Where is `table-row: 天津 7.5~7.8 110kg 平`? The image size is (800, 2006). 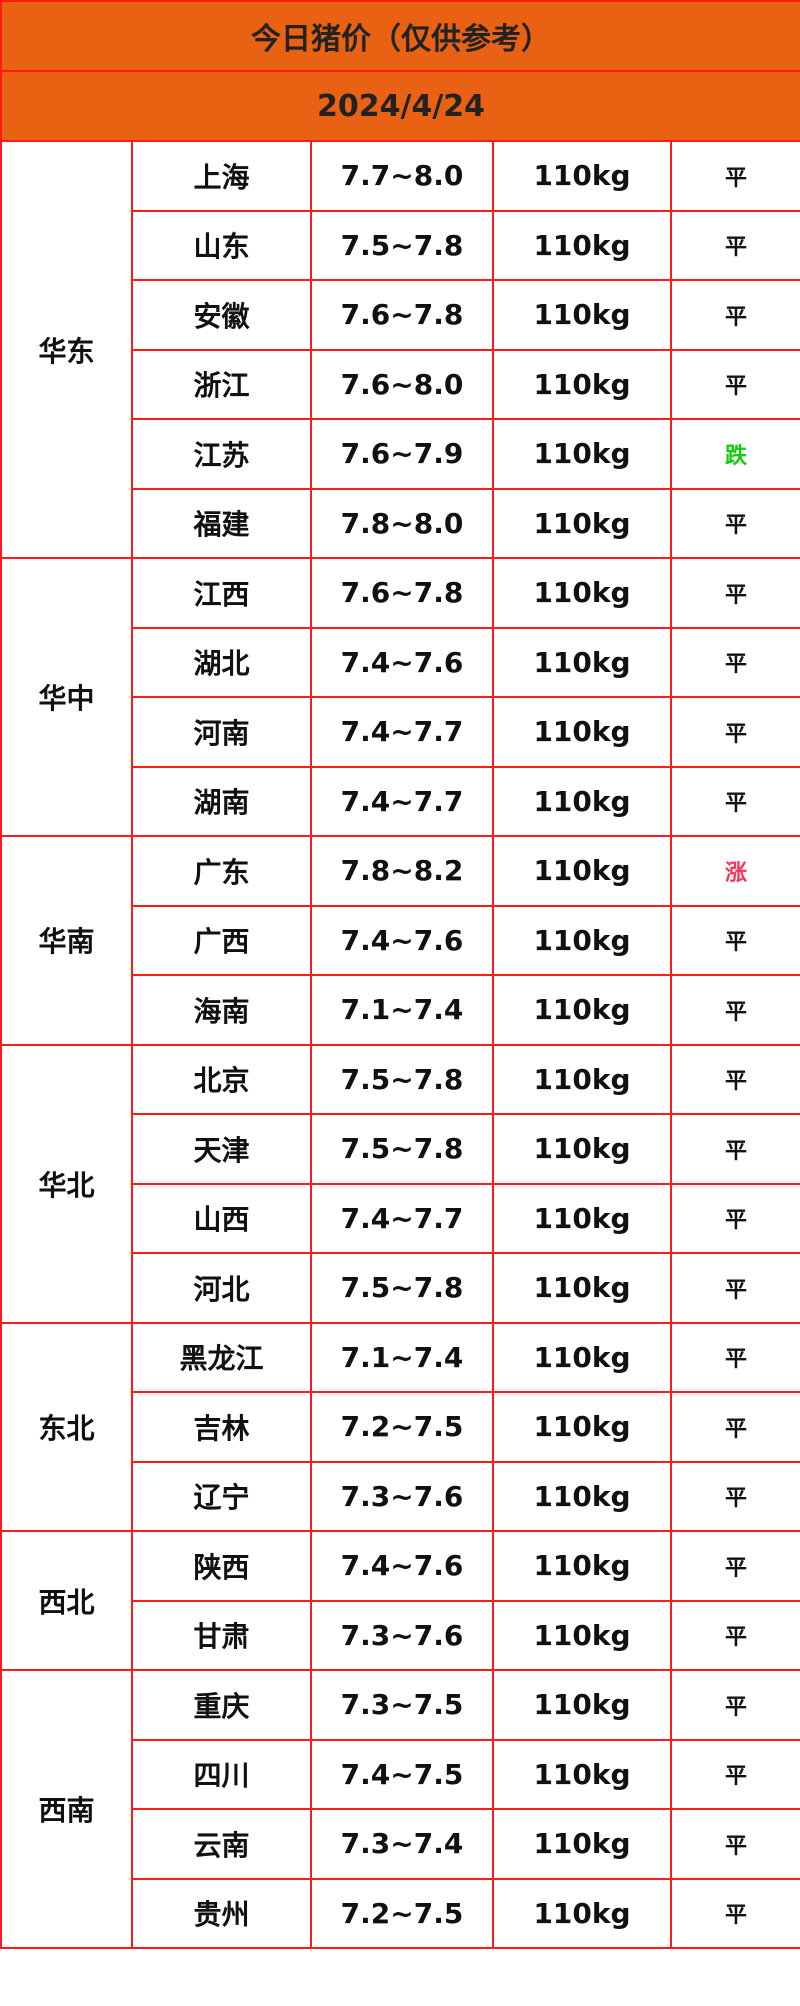
table-row: 天津 7.5~7.8 110kg 平 is located at coordinates (400, 1149).